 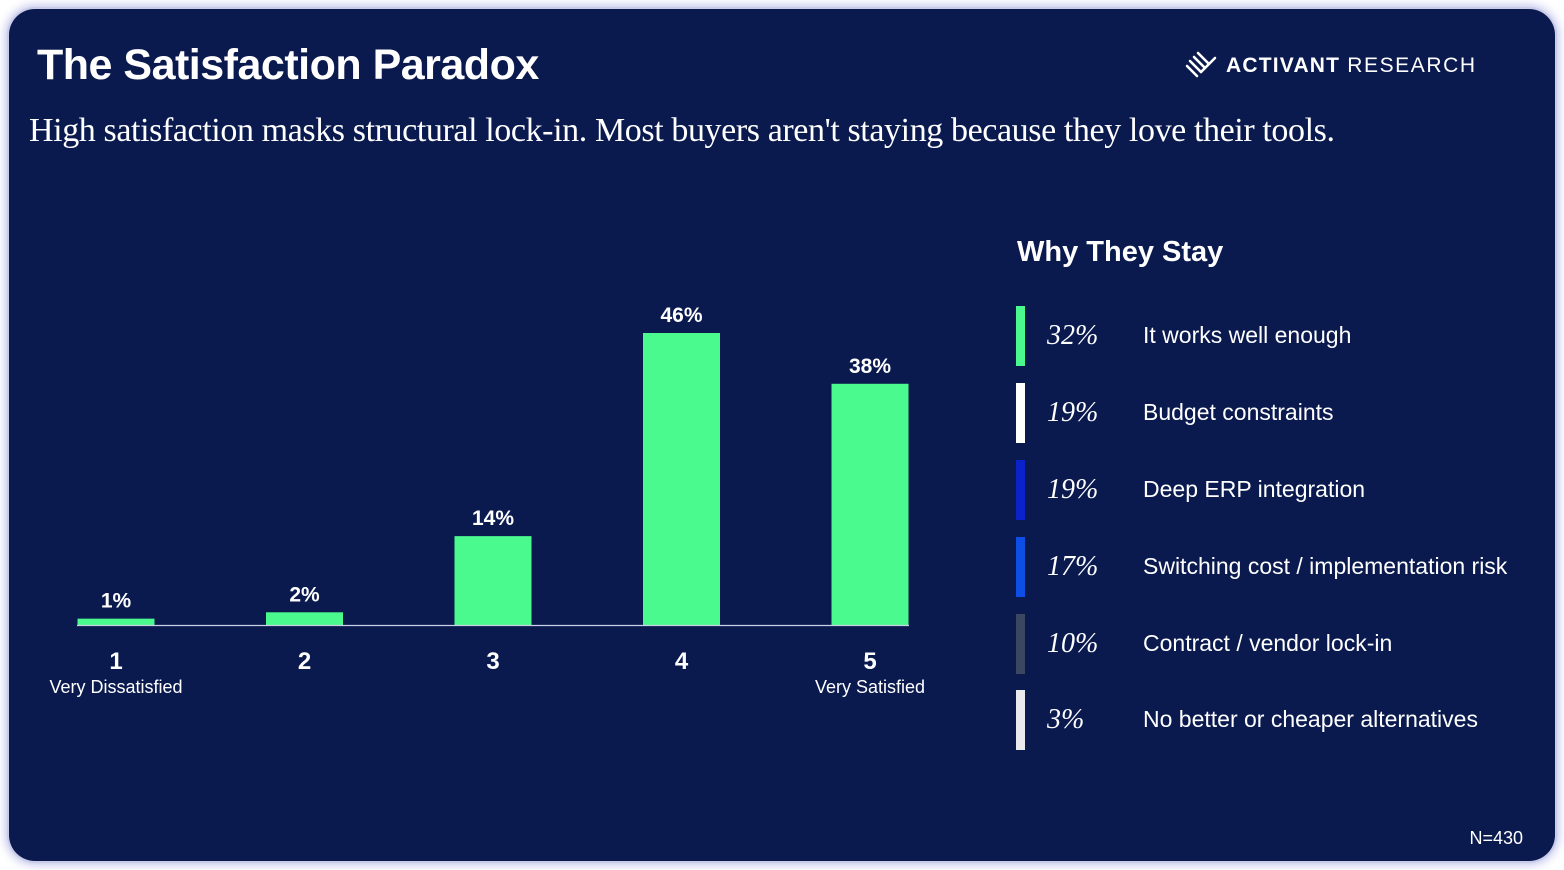 What do you see at coordinates (492, 661) in the screenshot?
I see `x-tick-label: 3` at bounding box center [492, 661].